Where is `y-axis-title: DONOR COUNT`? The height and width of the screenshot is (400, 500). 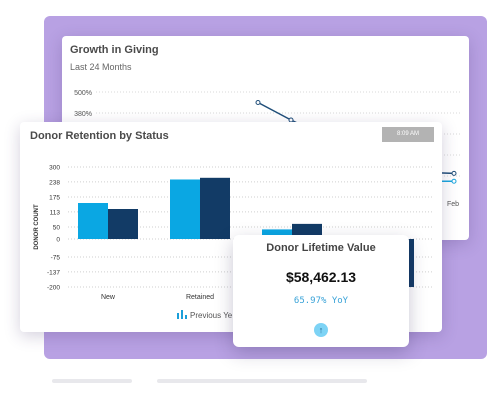 y-axis-title: DONOR COUNT is located at coordinates (37, 227).